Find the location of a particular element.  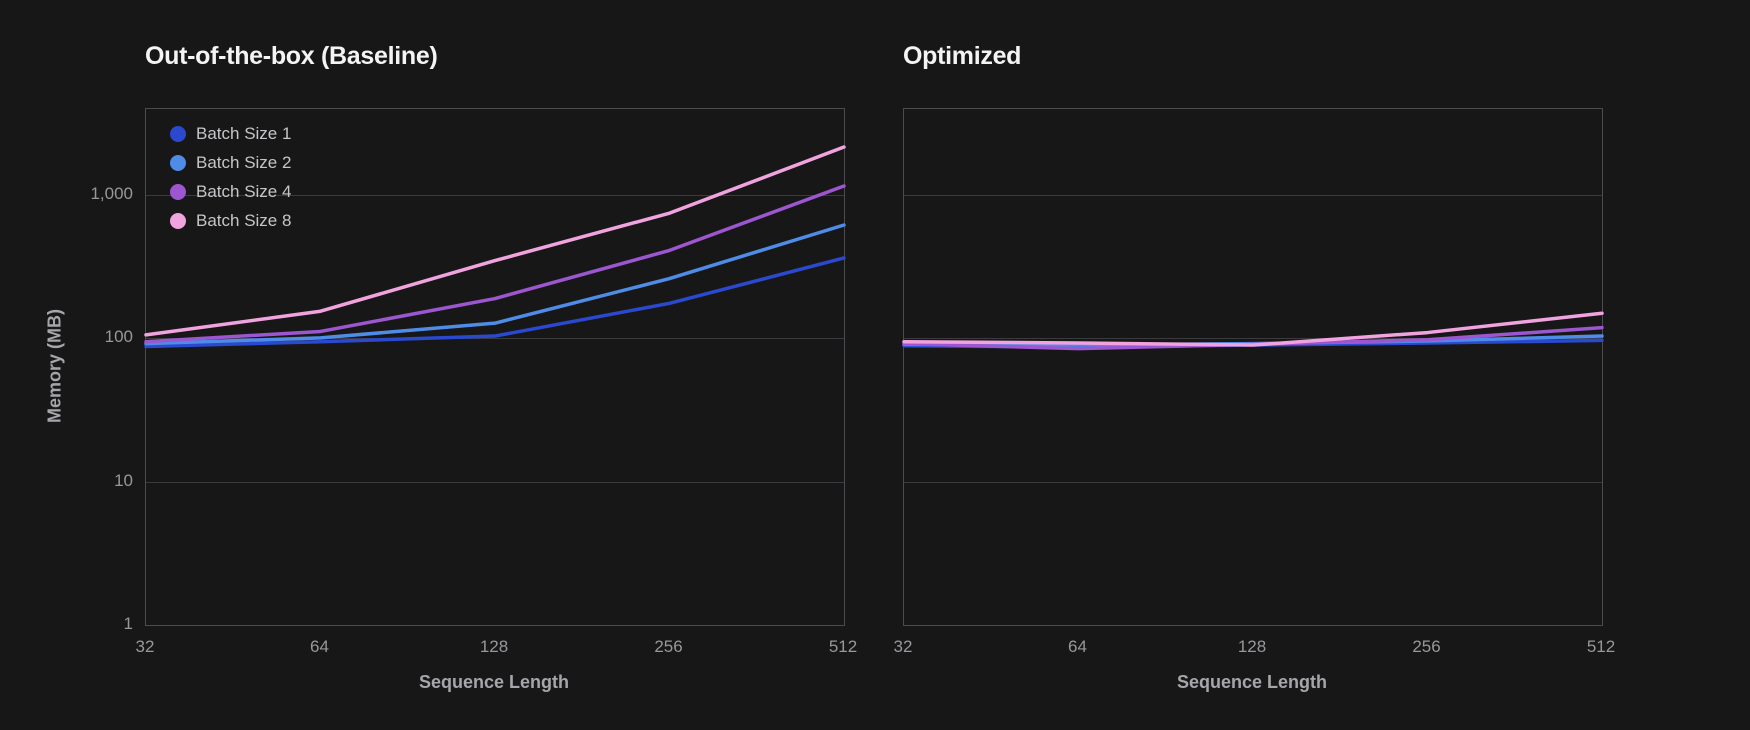

chart-title-optimized: Optimized is located at coordinates (962, 56).